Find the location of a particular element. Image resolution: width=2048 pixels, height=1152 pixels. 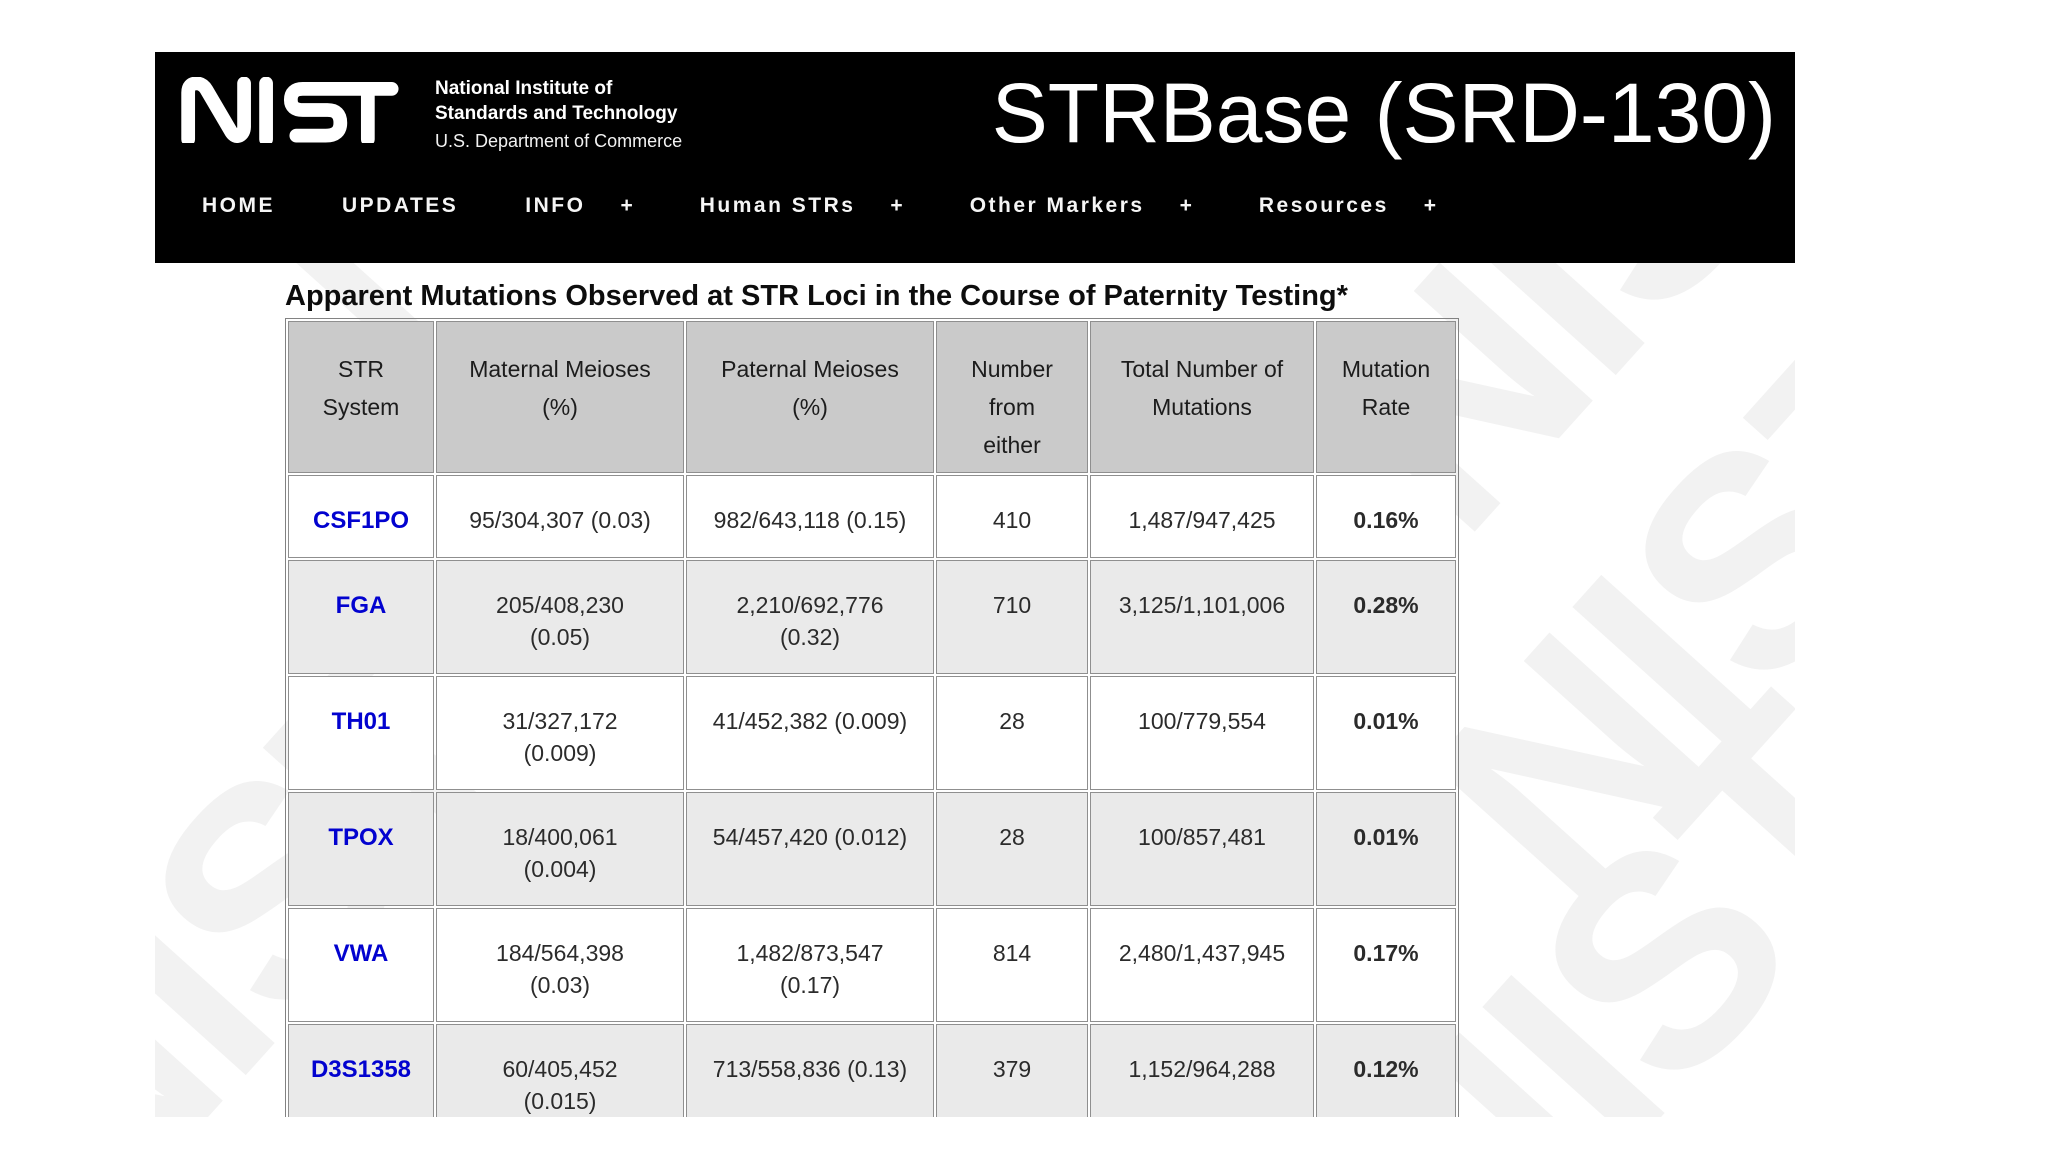

col-header-total-mutations: Total Number of Mutations is located at coordinates (1202, 397).